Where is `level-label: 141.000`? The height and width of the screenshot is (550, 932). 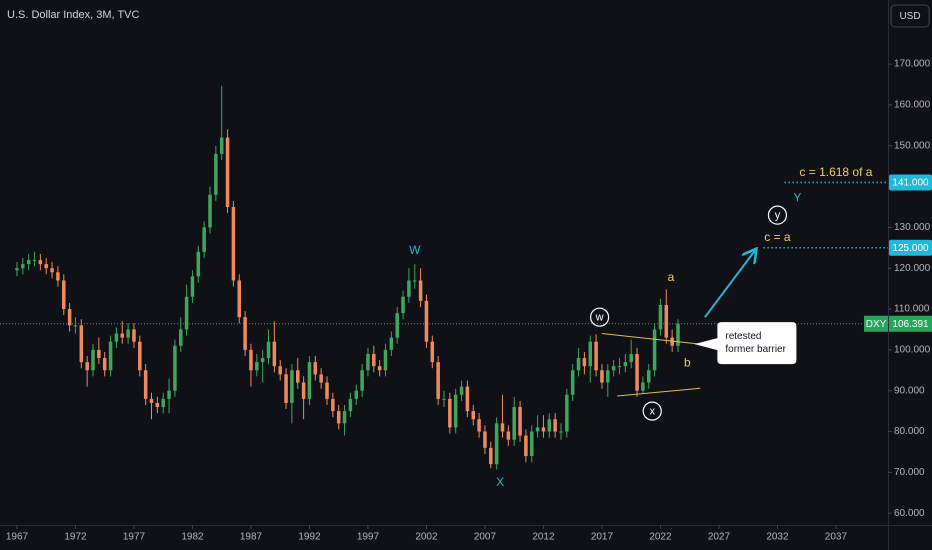
level-label: 141.000 is located at coordinates (910, 183).